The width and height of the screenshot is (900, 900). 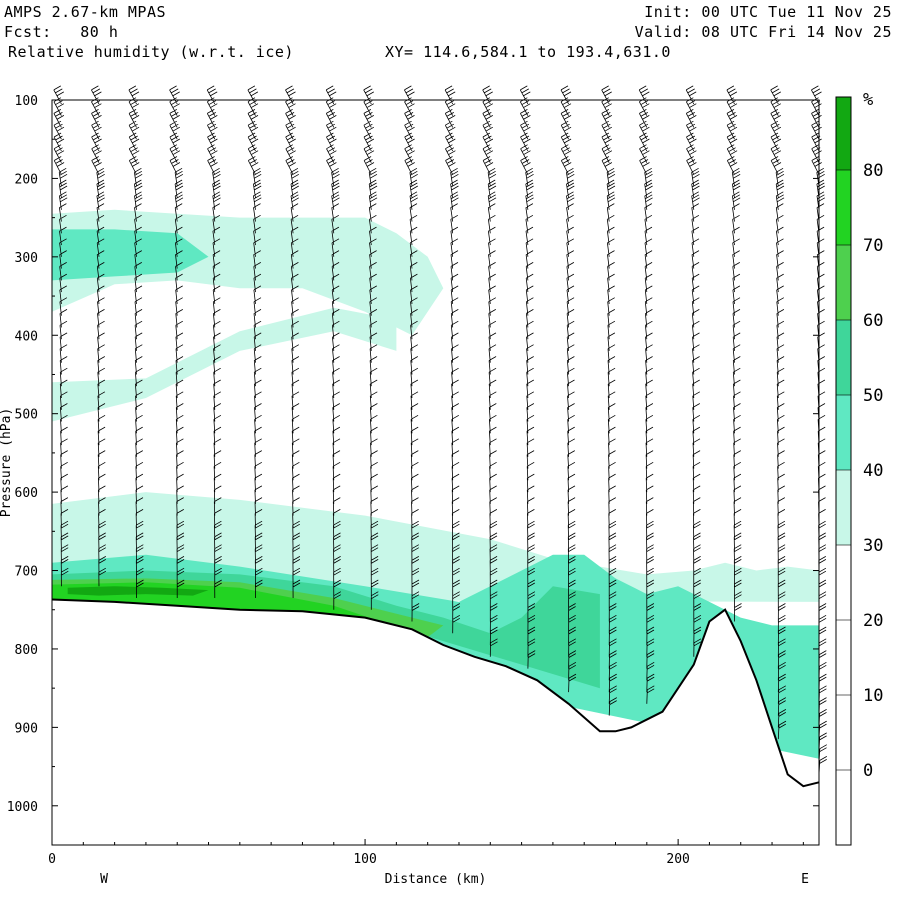 I want to click on colorbar-outline, so click(x=843, y=471).